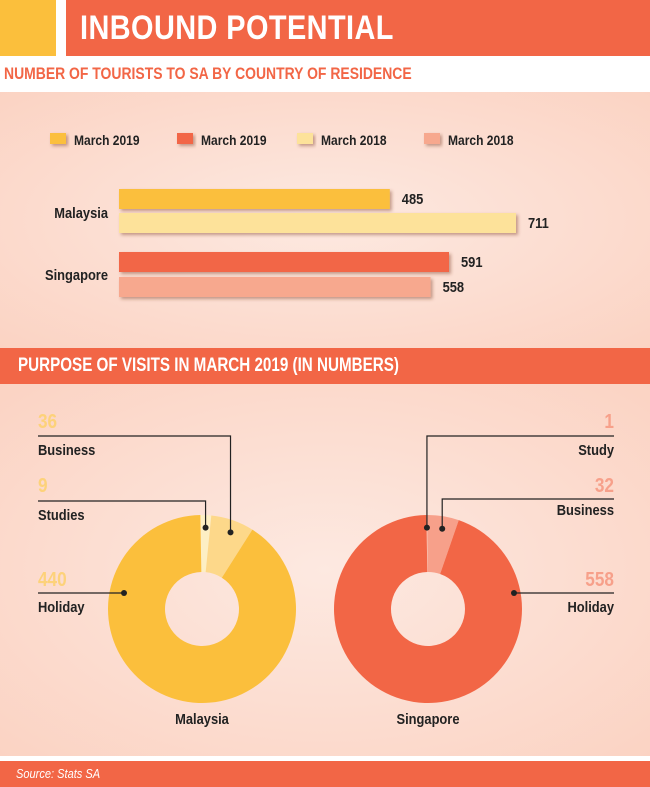 The width and height of the screenshot is (650, 787). What do you see at coordinates (472, 261) in the screenshot?
I see `bar-value-label-2: 591` at bounding box center [472, 261].